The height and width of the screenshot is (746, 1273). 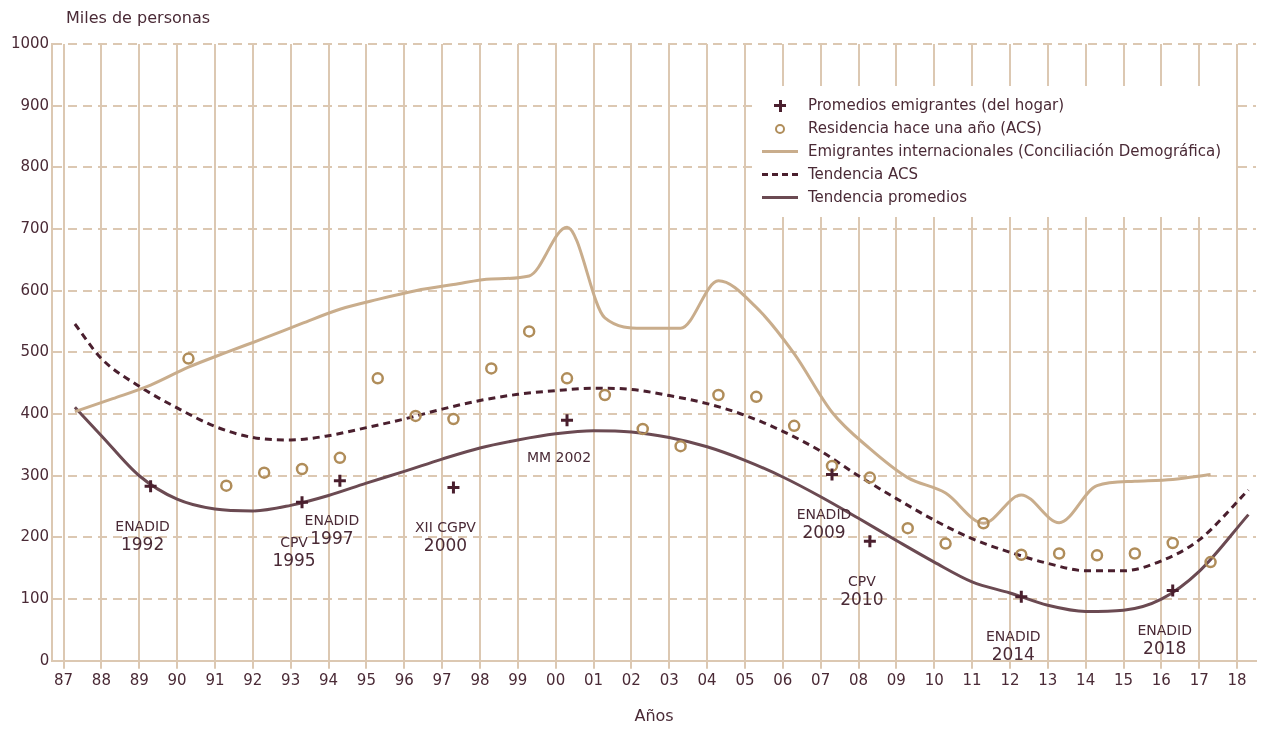 What do you see at coordinates (480, 679) in the screenshot?
I see `x-tick-label: 98` at bounding box center [480, 679].